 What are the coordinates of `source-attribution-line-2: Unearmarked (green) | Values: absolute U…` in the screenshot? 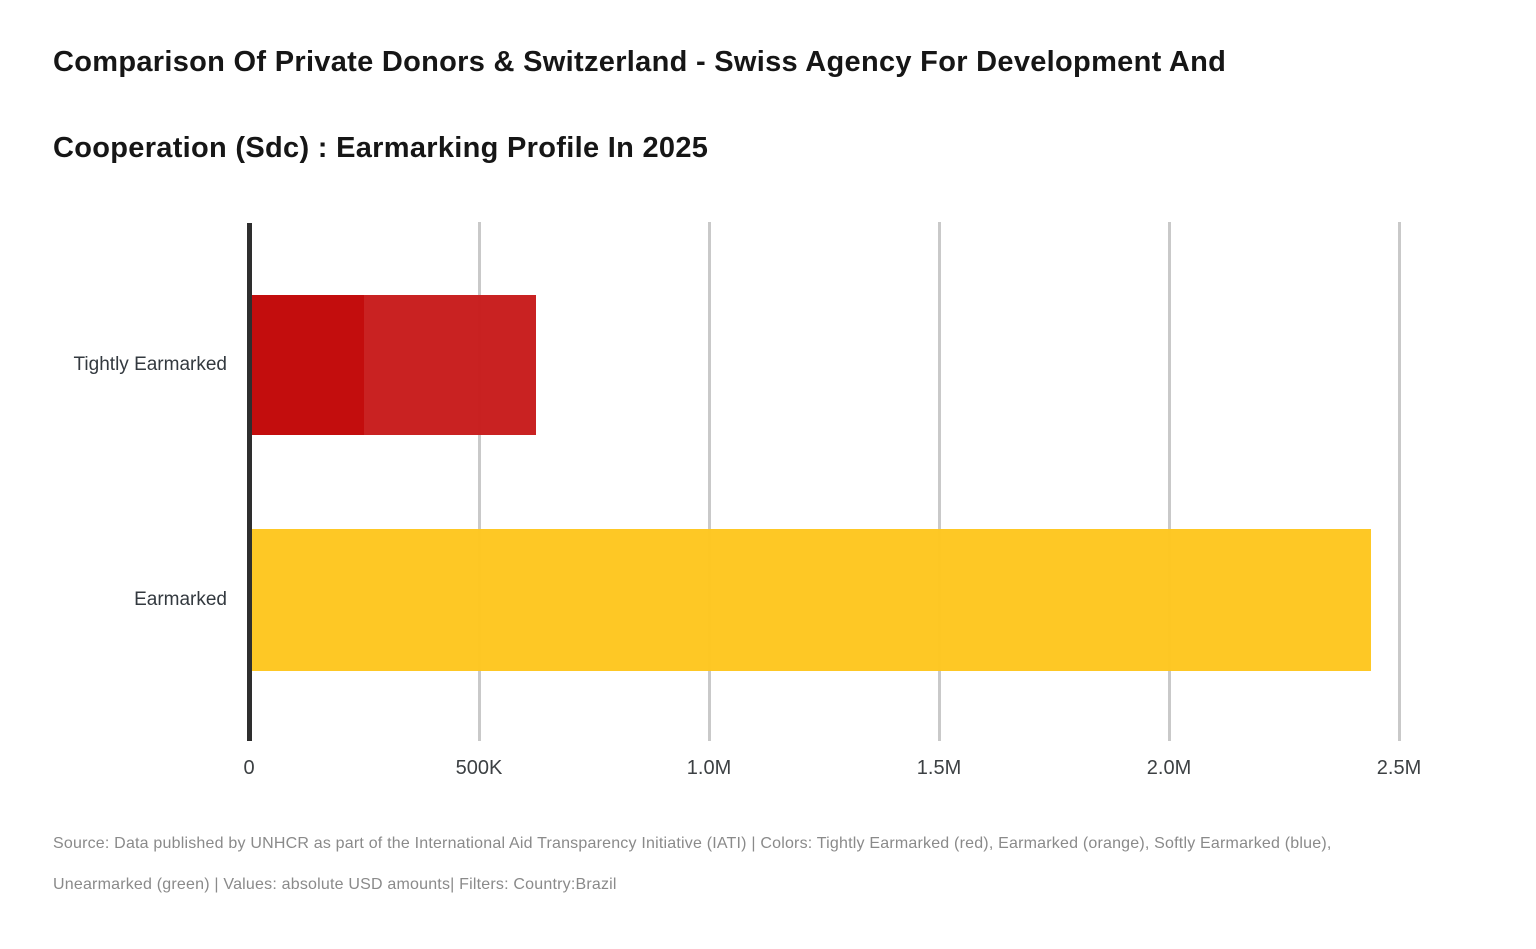 It's located at (335, 884).